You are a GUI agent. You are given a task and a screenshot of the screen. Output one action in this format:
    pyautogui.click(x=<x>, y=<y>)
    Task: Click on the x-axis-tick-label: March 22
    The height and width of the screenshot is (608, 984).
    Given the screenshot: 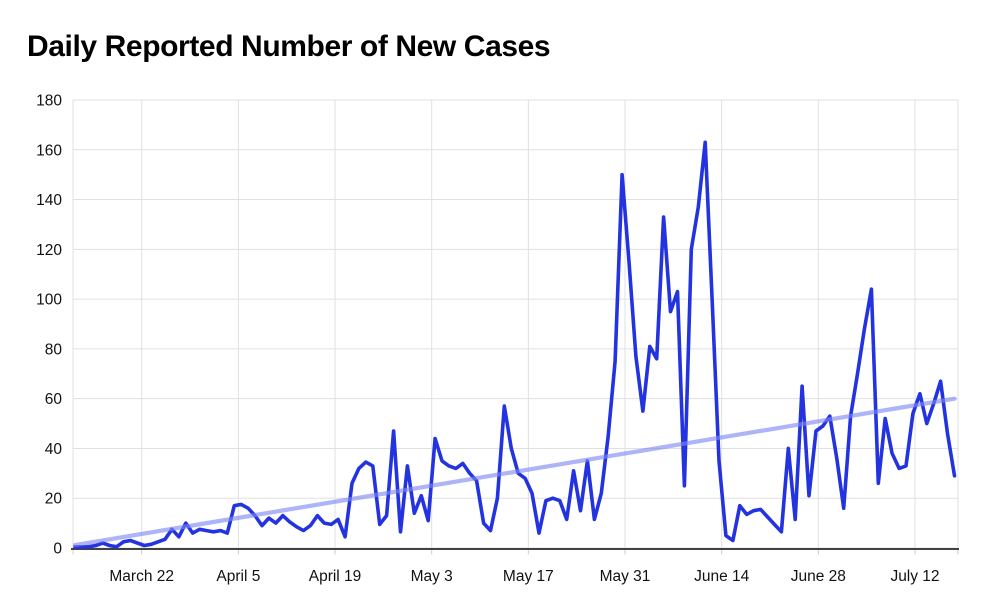 What is the action you would take?
    pyautogui.click(x=141, y=576)
    